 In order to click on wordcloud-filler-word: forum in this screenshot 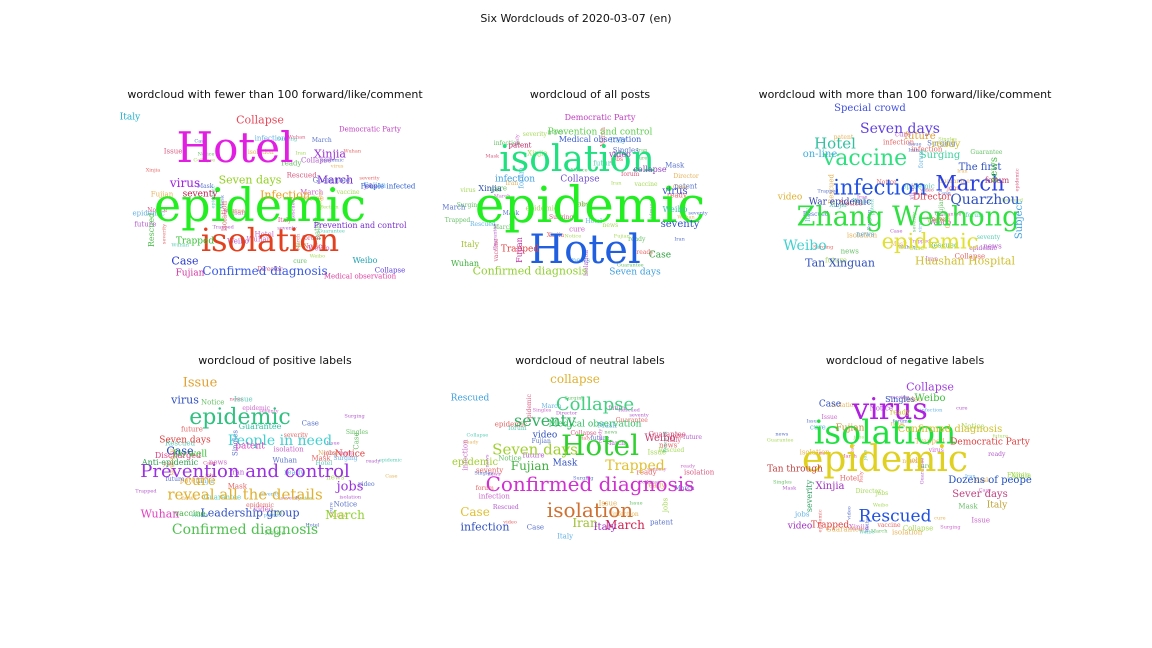, I will do `click(900, 421)`.